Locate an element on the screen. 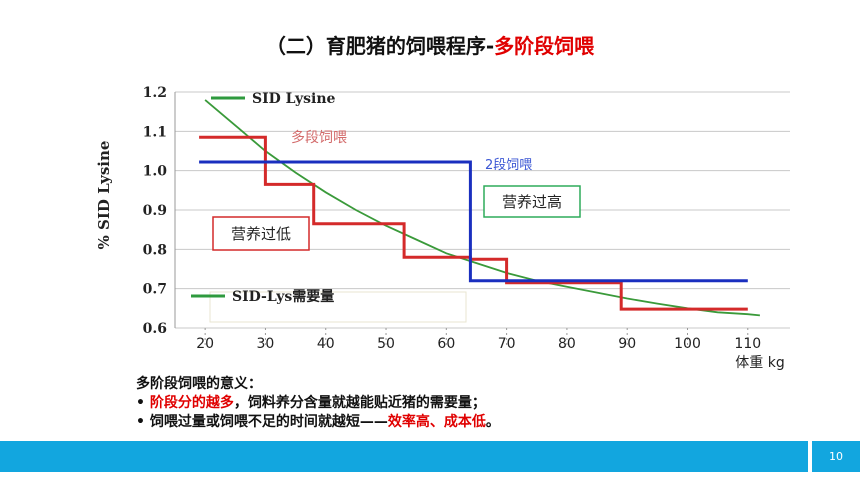 Image resolution: width=860 pixels, height=484 pixels. y-tick-label: 1.2 is located at coordinates (155, 93).